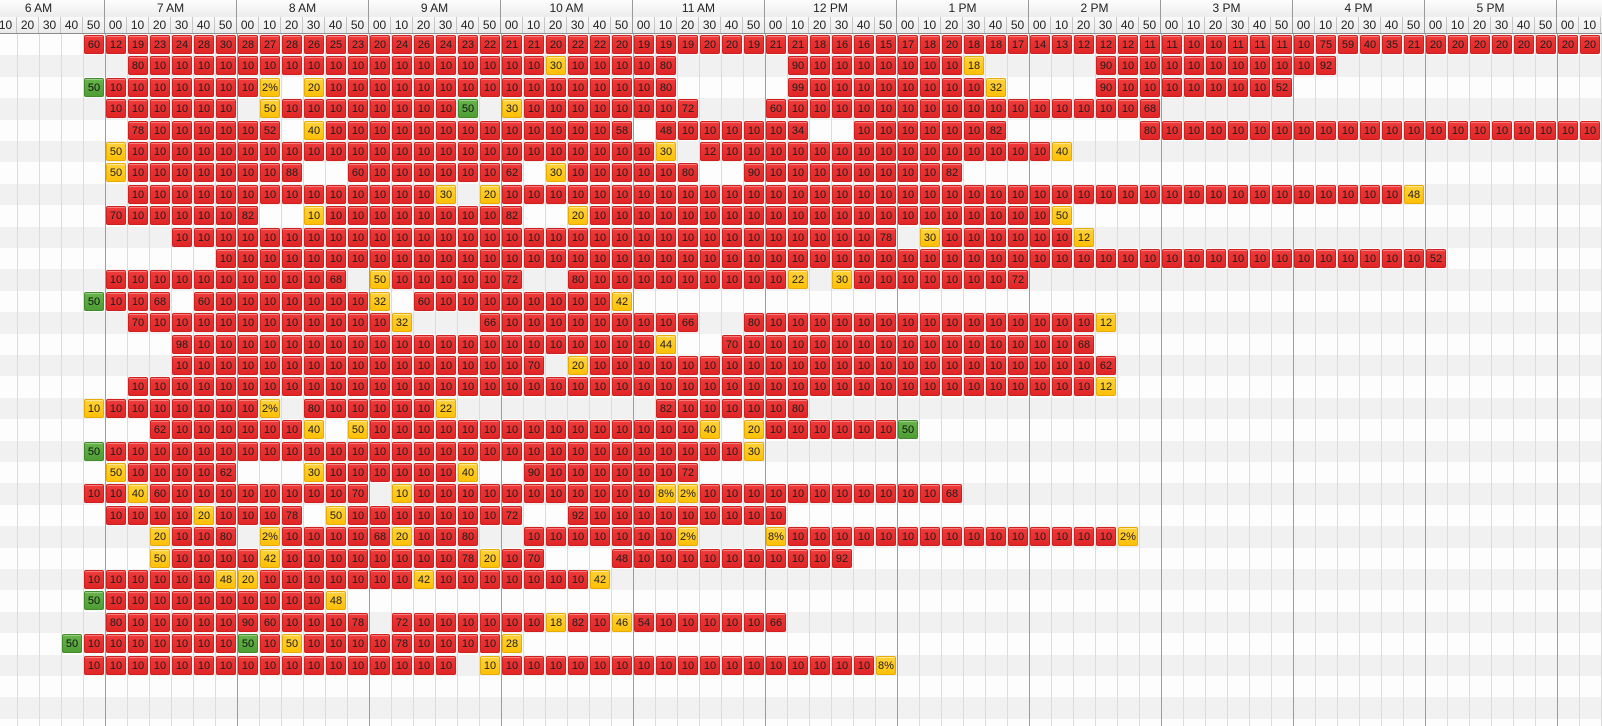 The image size is (1602, 726). I want to click on schedule-cell: 19, so click(754, 44).